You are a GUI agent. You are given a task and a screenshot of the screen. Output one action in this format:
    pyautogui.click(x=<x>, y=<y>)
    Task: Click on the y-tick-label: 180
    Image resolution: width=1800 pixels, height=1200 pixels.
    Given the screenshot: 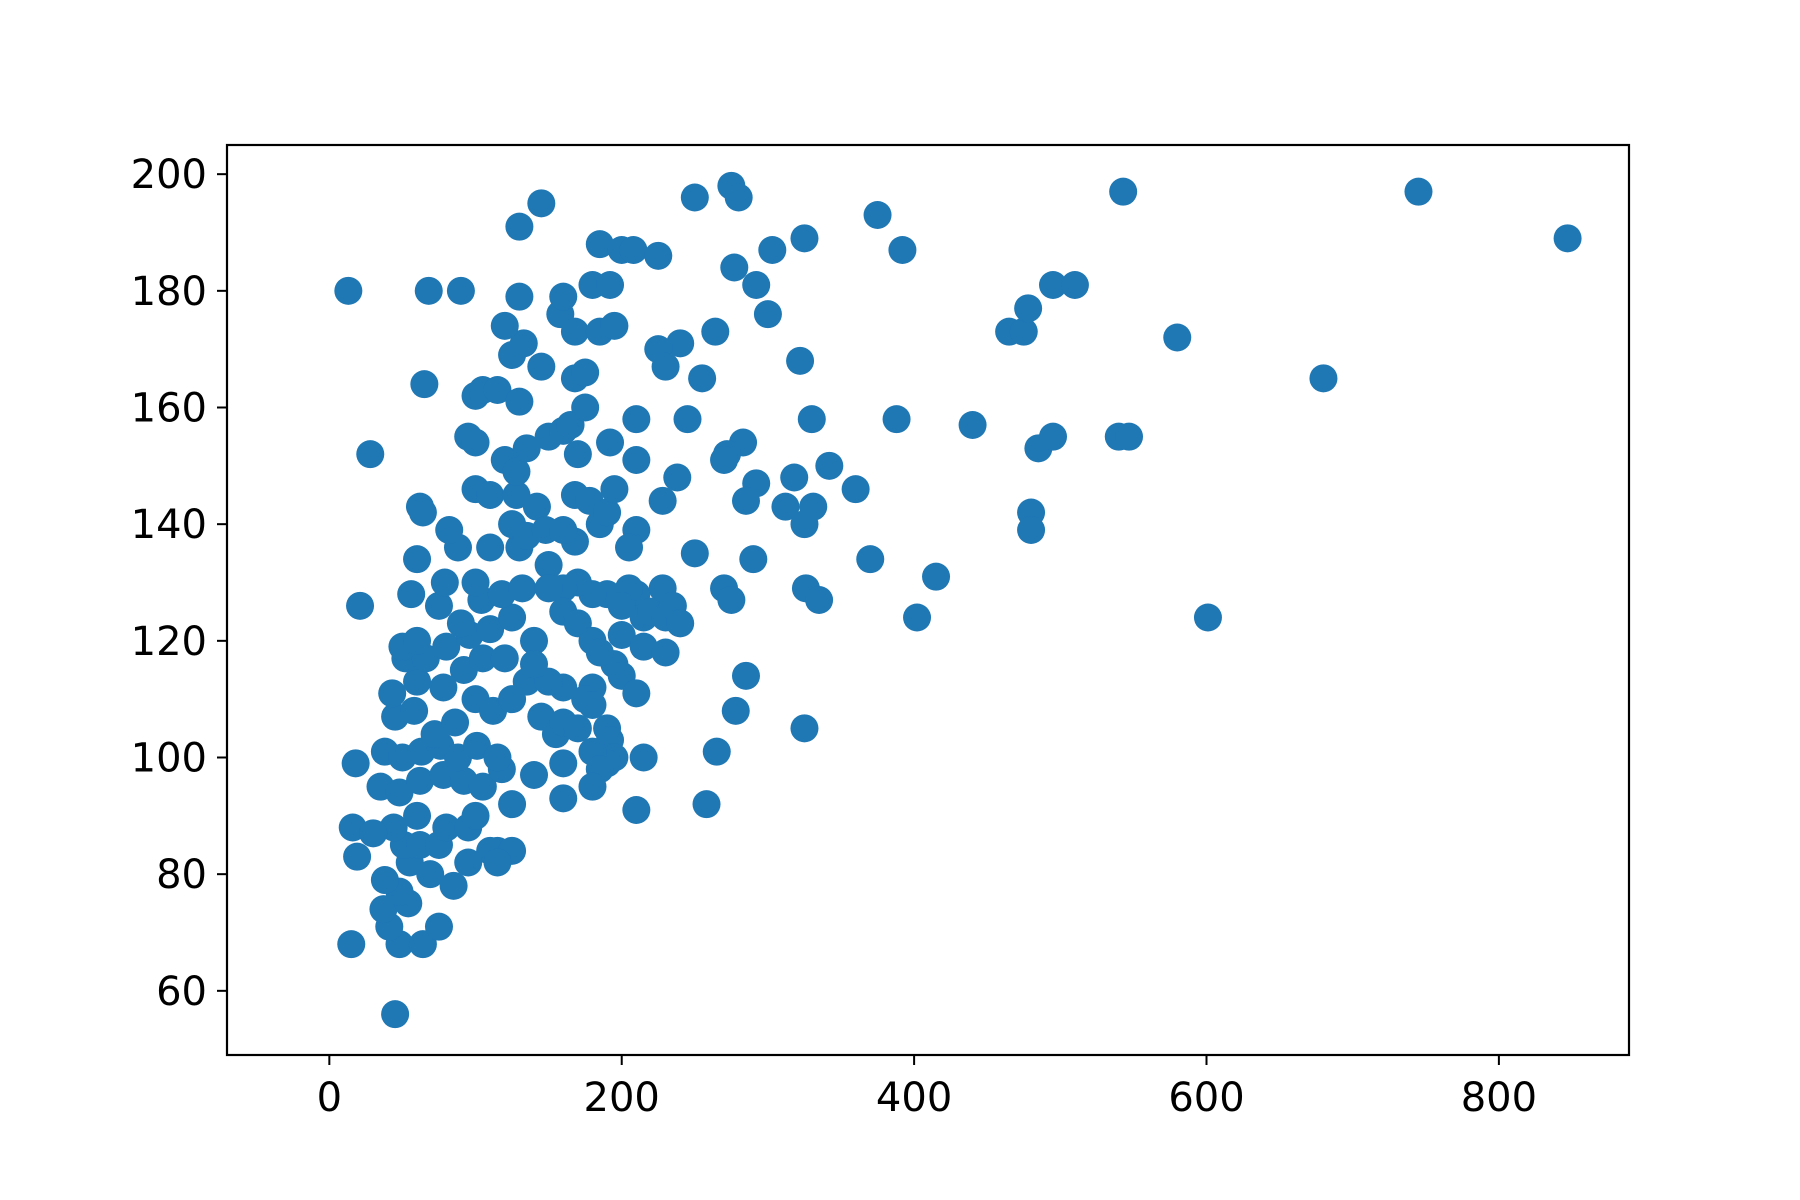 What is the action you would take?
    pyautogui.click(x=169, y=292)
    